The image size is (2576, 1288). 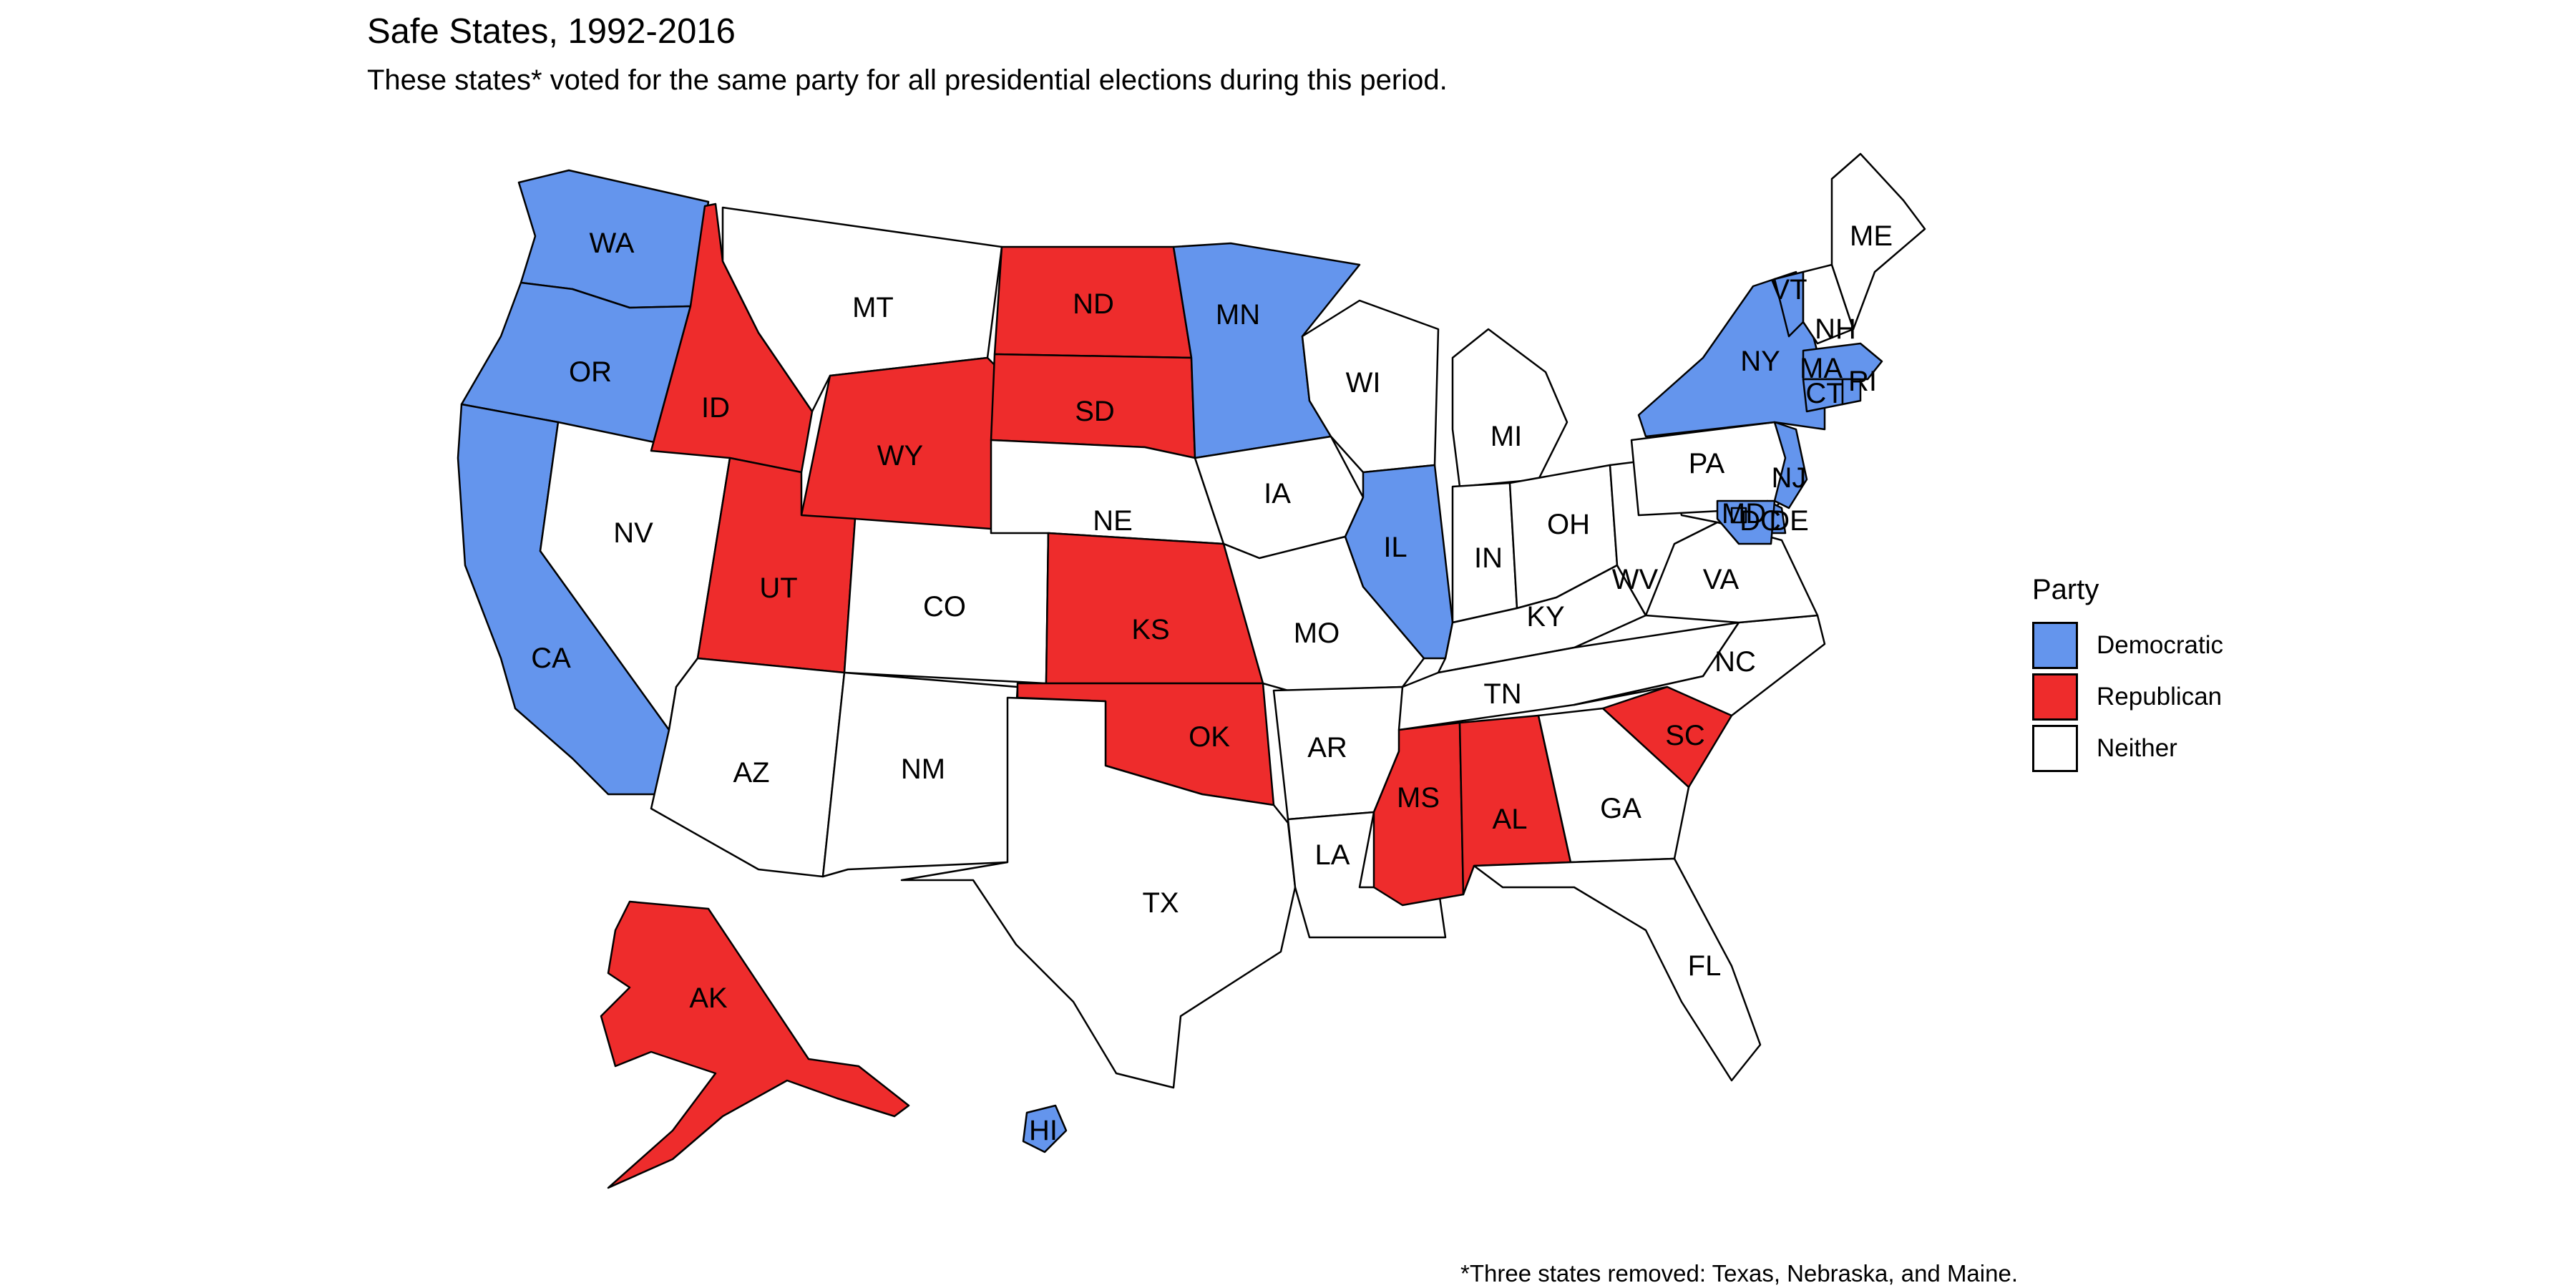 I want to click on state-label-sc: SC, so click(x=1685, y=735).